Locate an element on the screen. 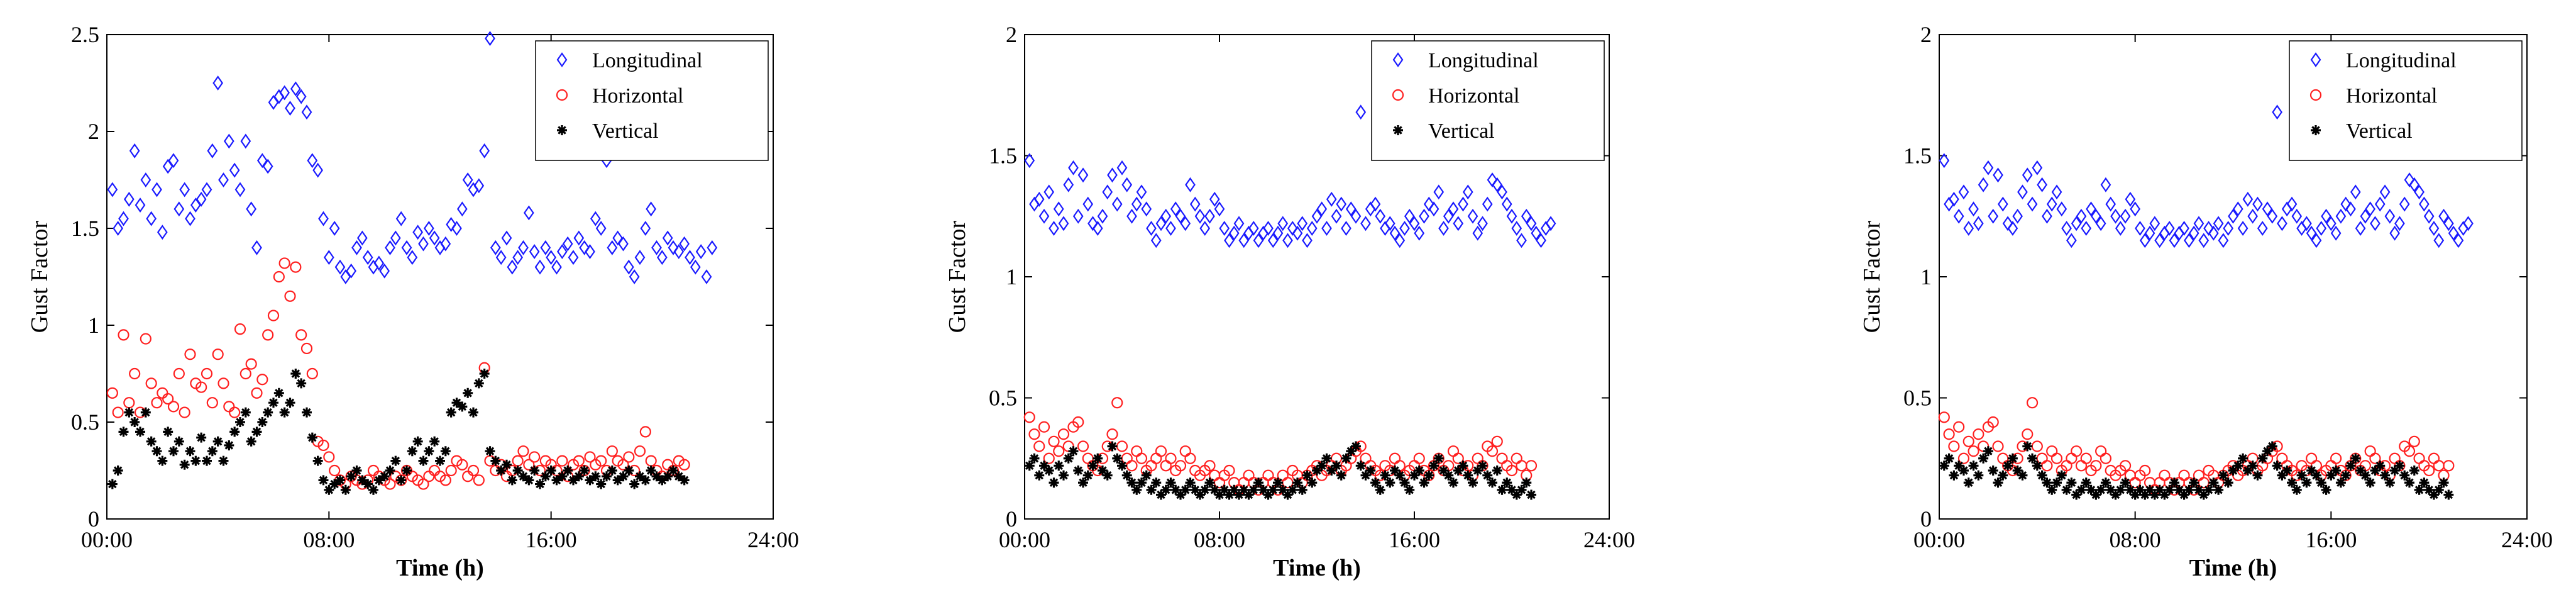 This screenshot has height=602, width=2576. series-longitudinal is located at coordinates (413, 157).